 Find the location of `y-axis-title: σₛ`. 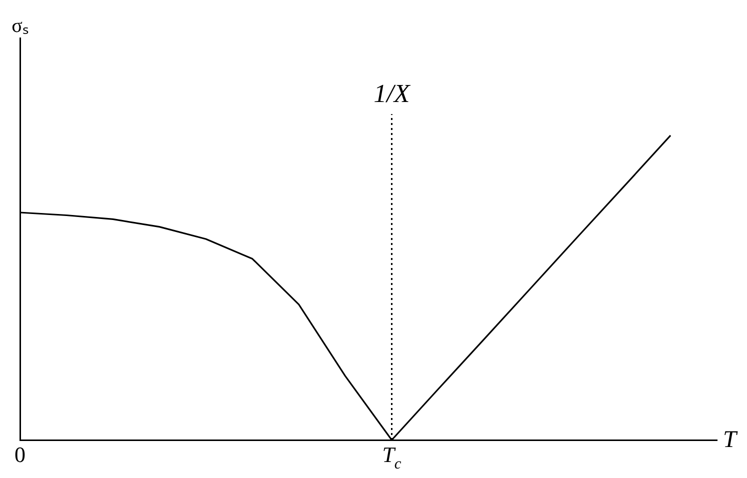

y-axis-title: σₛ is located at coordinates (20, 26).